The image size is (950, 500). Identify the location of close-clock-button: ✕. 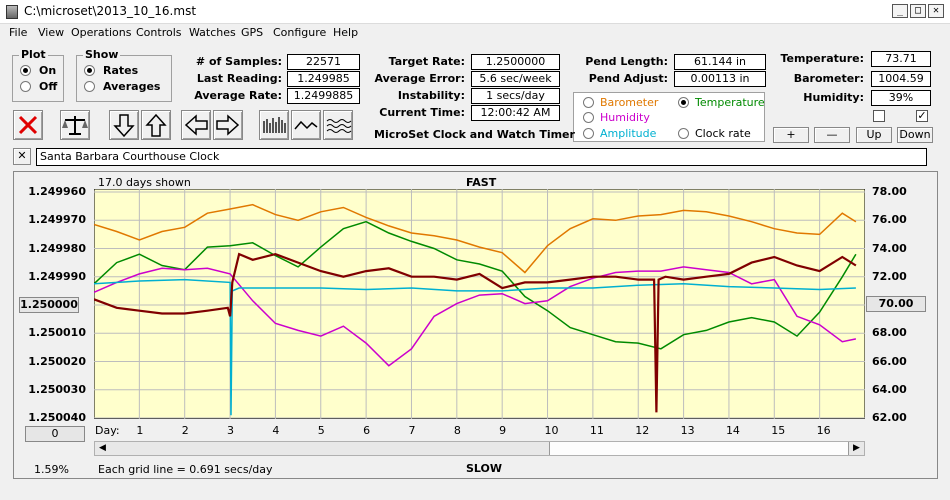
(22, 156).